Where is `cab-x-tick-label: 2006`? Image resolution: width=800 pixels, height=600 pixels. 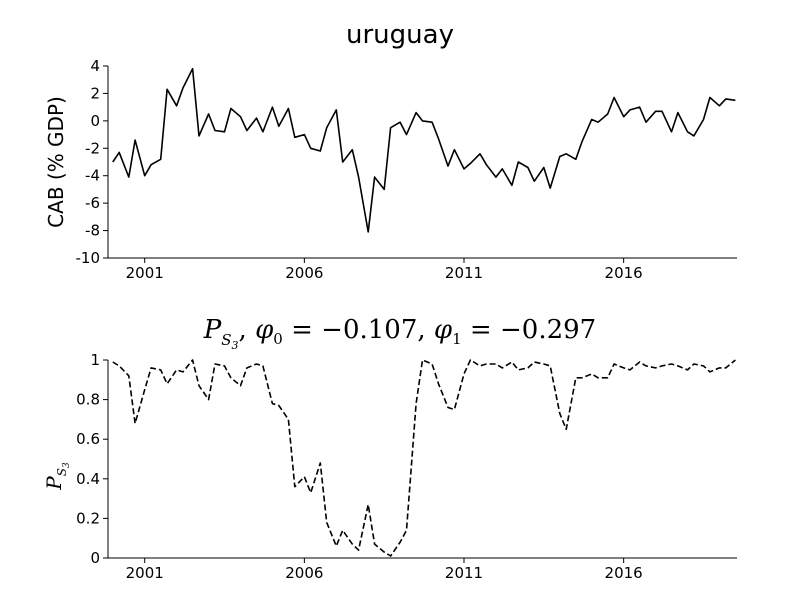
cab-x-tick-label: 2006 is located at coordinates (304, 273).